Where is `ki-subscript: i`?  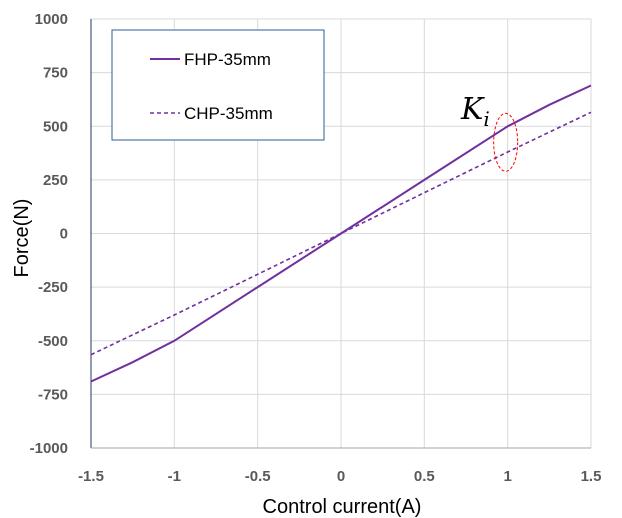 ki-subscript: i is located at coordinates (486, 119).